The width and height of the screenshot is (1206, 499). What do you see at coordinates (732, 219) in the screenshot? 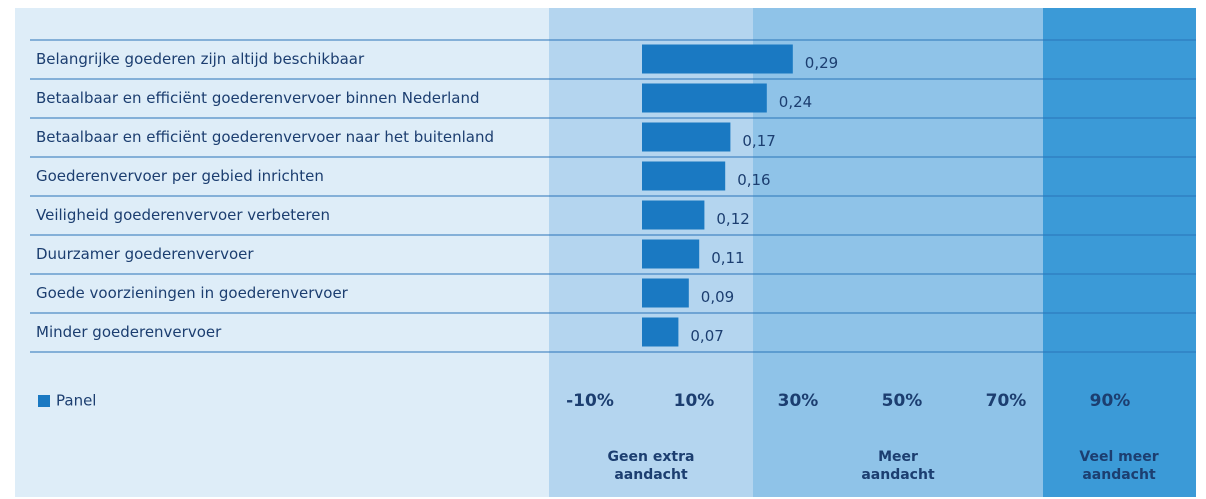
I see `value-label: 0,12` at bounding box center [732, 219].